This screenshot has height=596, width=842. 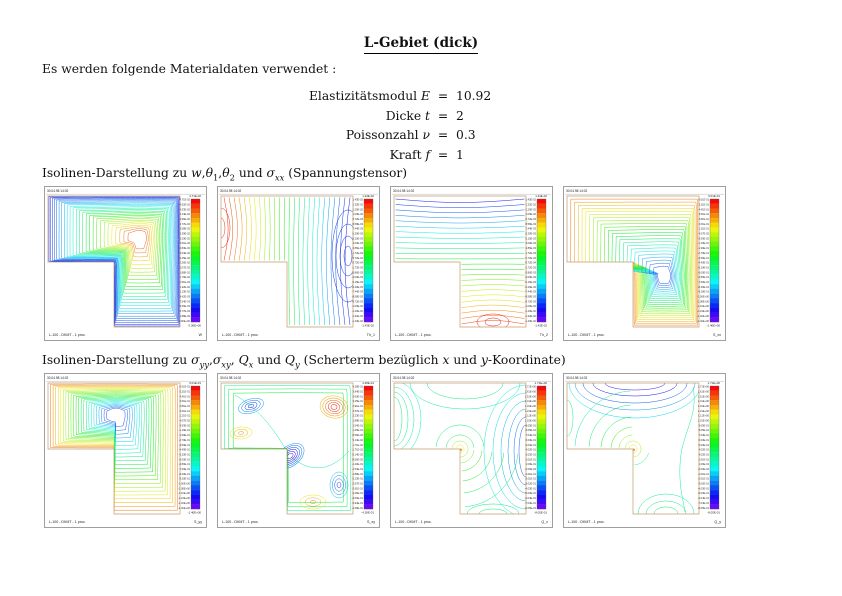 What do you see at coordinates (531, 272) in the screenshot?
I see `svg-text: -2.86E-03` at bounding box center [531, 272].